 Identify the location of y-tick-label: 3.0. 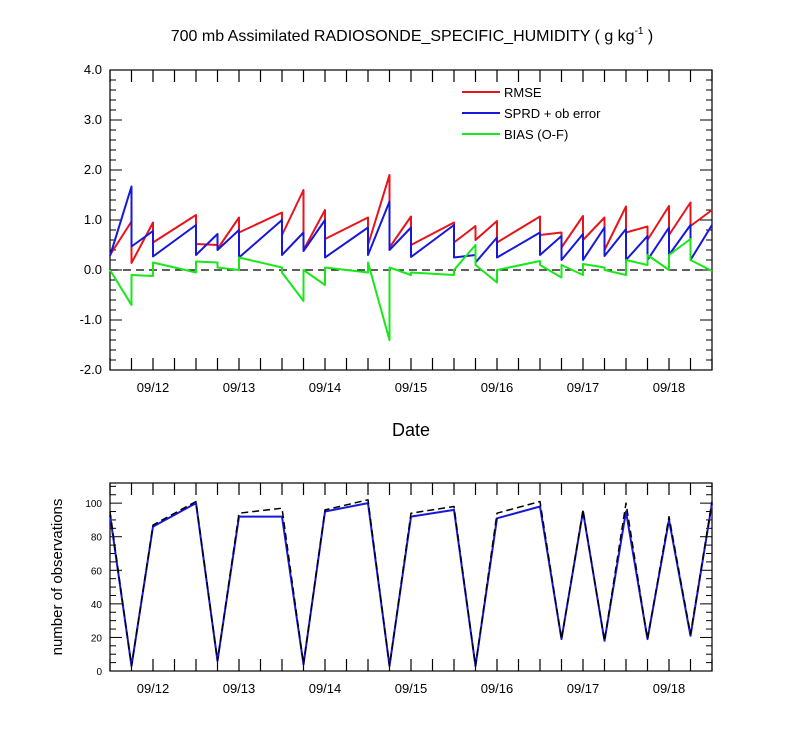
(93, 119).